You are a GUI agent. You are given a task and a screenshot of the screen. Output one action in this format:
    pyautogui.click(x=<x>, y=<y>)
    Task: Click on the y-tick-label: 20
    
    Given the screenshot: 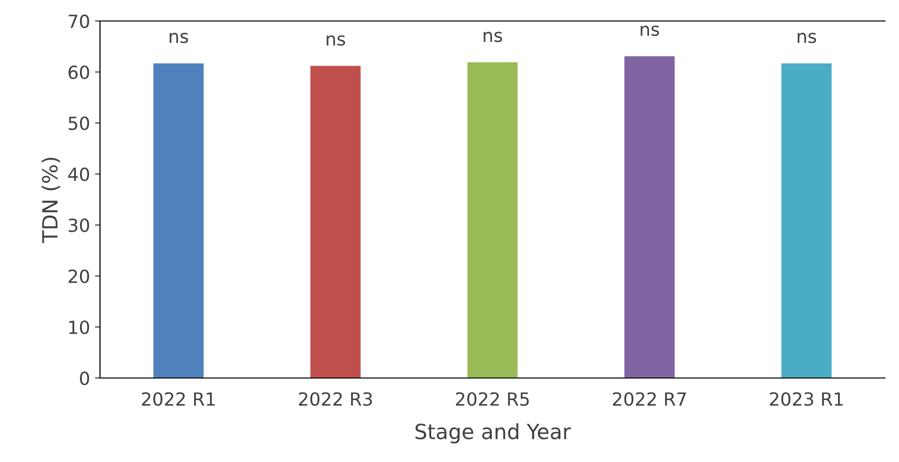 What is the action you would take?
    pyautogui.click(x=79, y=276)
    